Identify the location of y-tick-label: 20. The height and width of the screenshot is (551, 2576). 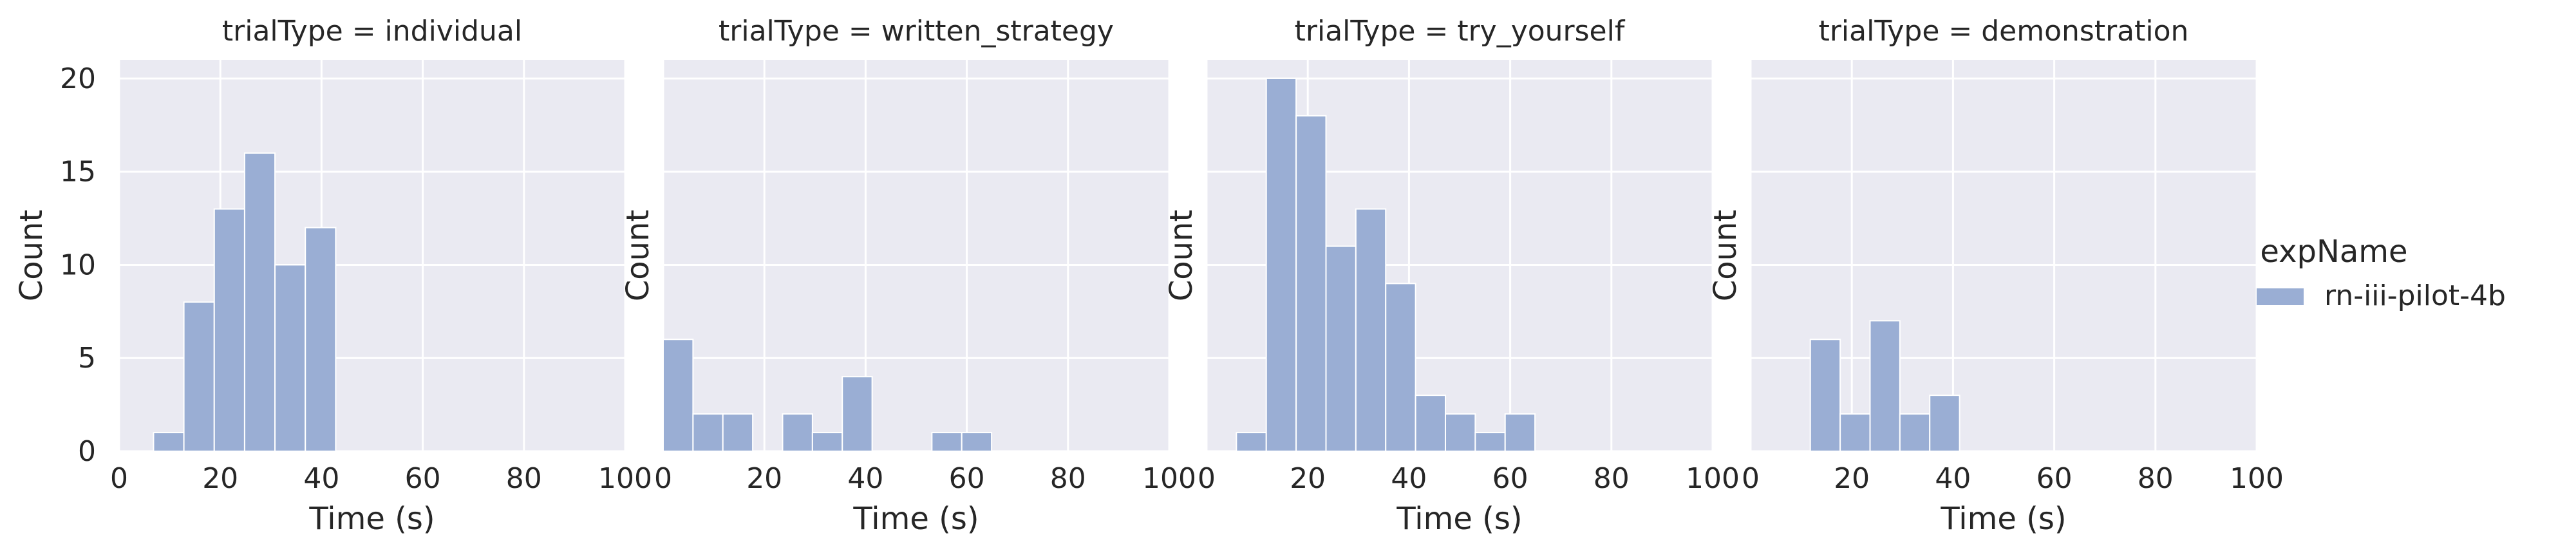
(78, 78).